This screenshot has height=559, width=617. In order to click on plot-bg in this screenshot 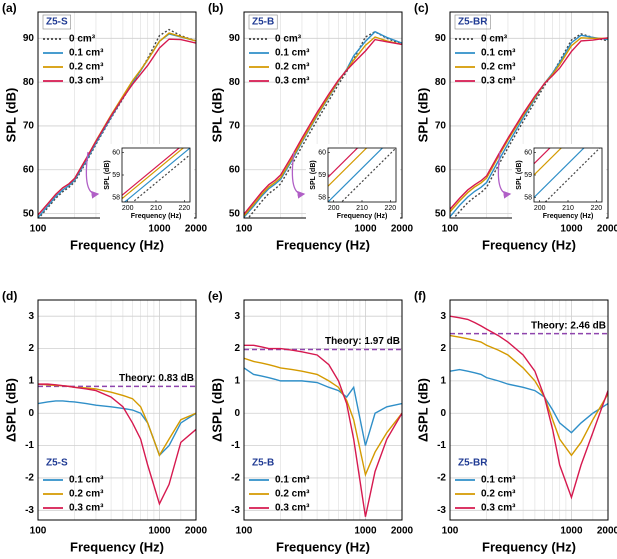, I will do `click(323, 410)`.